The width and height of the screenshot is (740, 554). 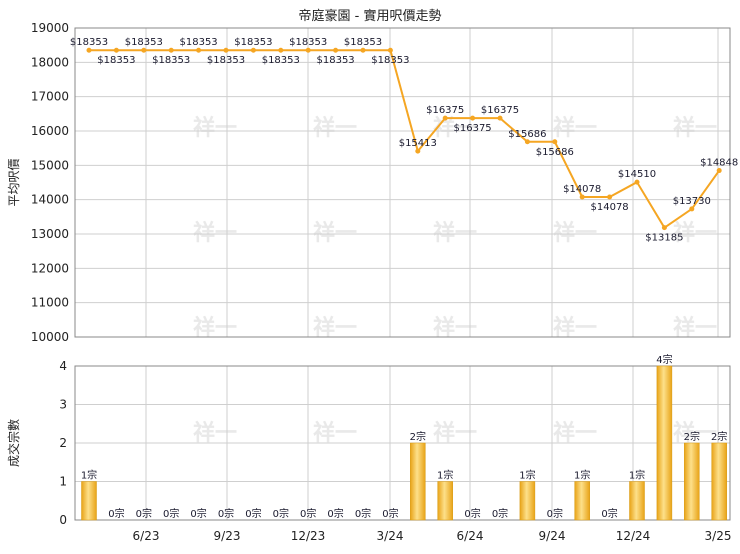 I want to click on x-tick-label: 9/23, so click(x=227, y=536).